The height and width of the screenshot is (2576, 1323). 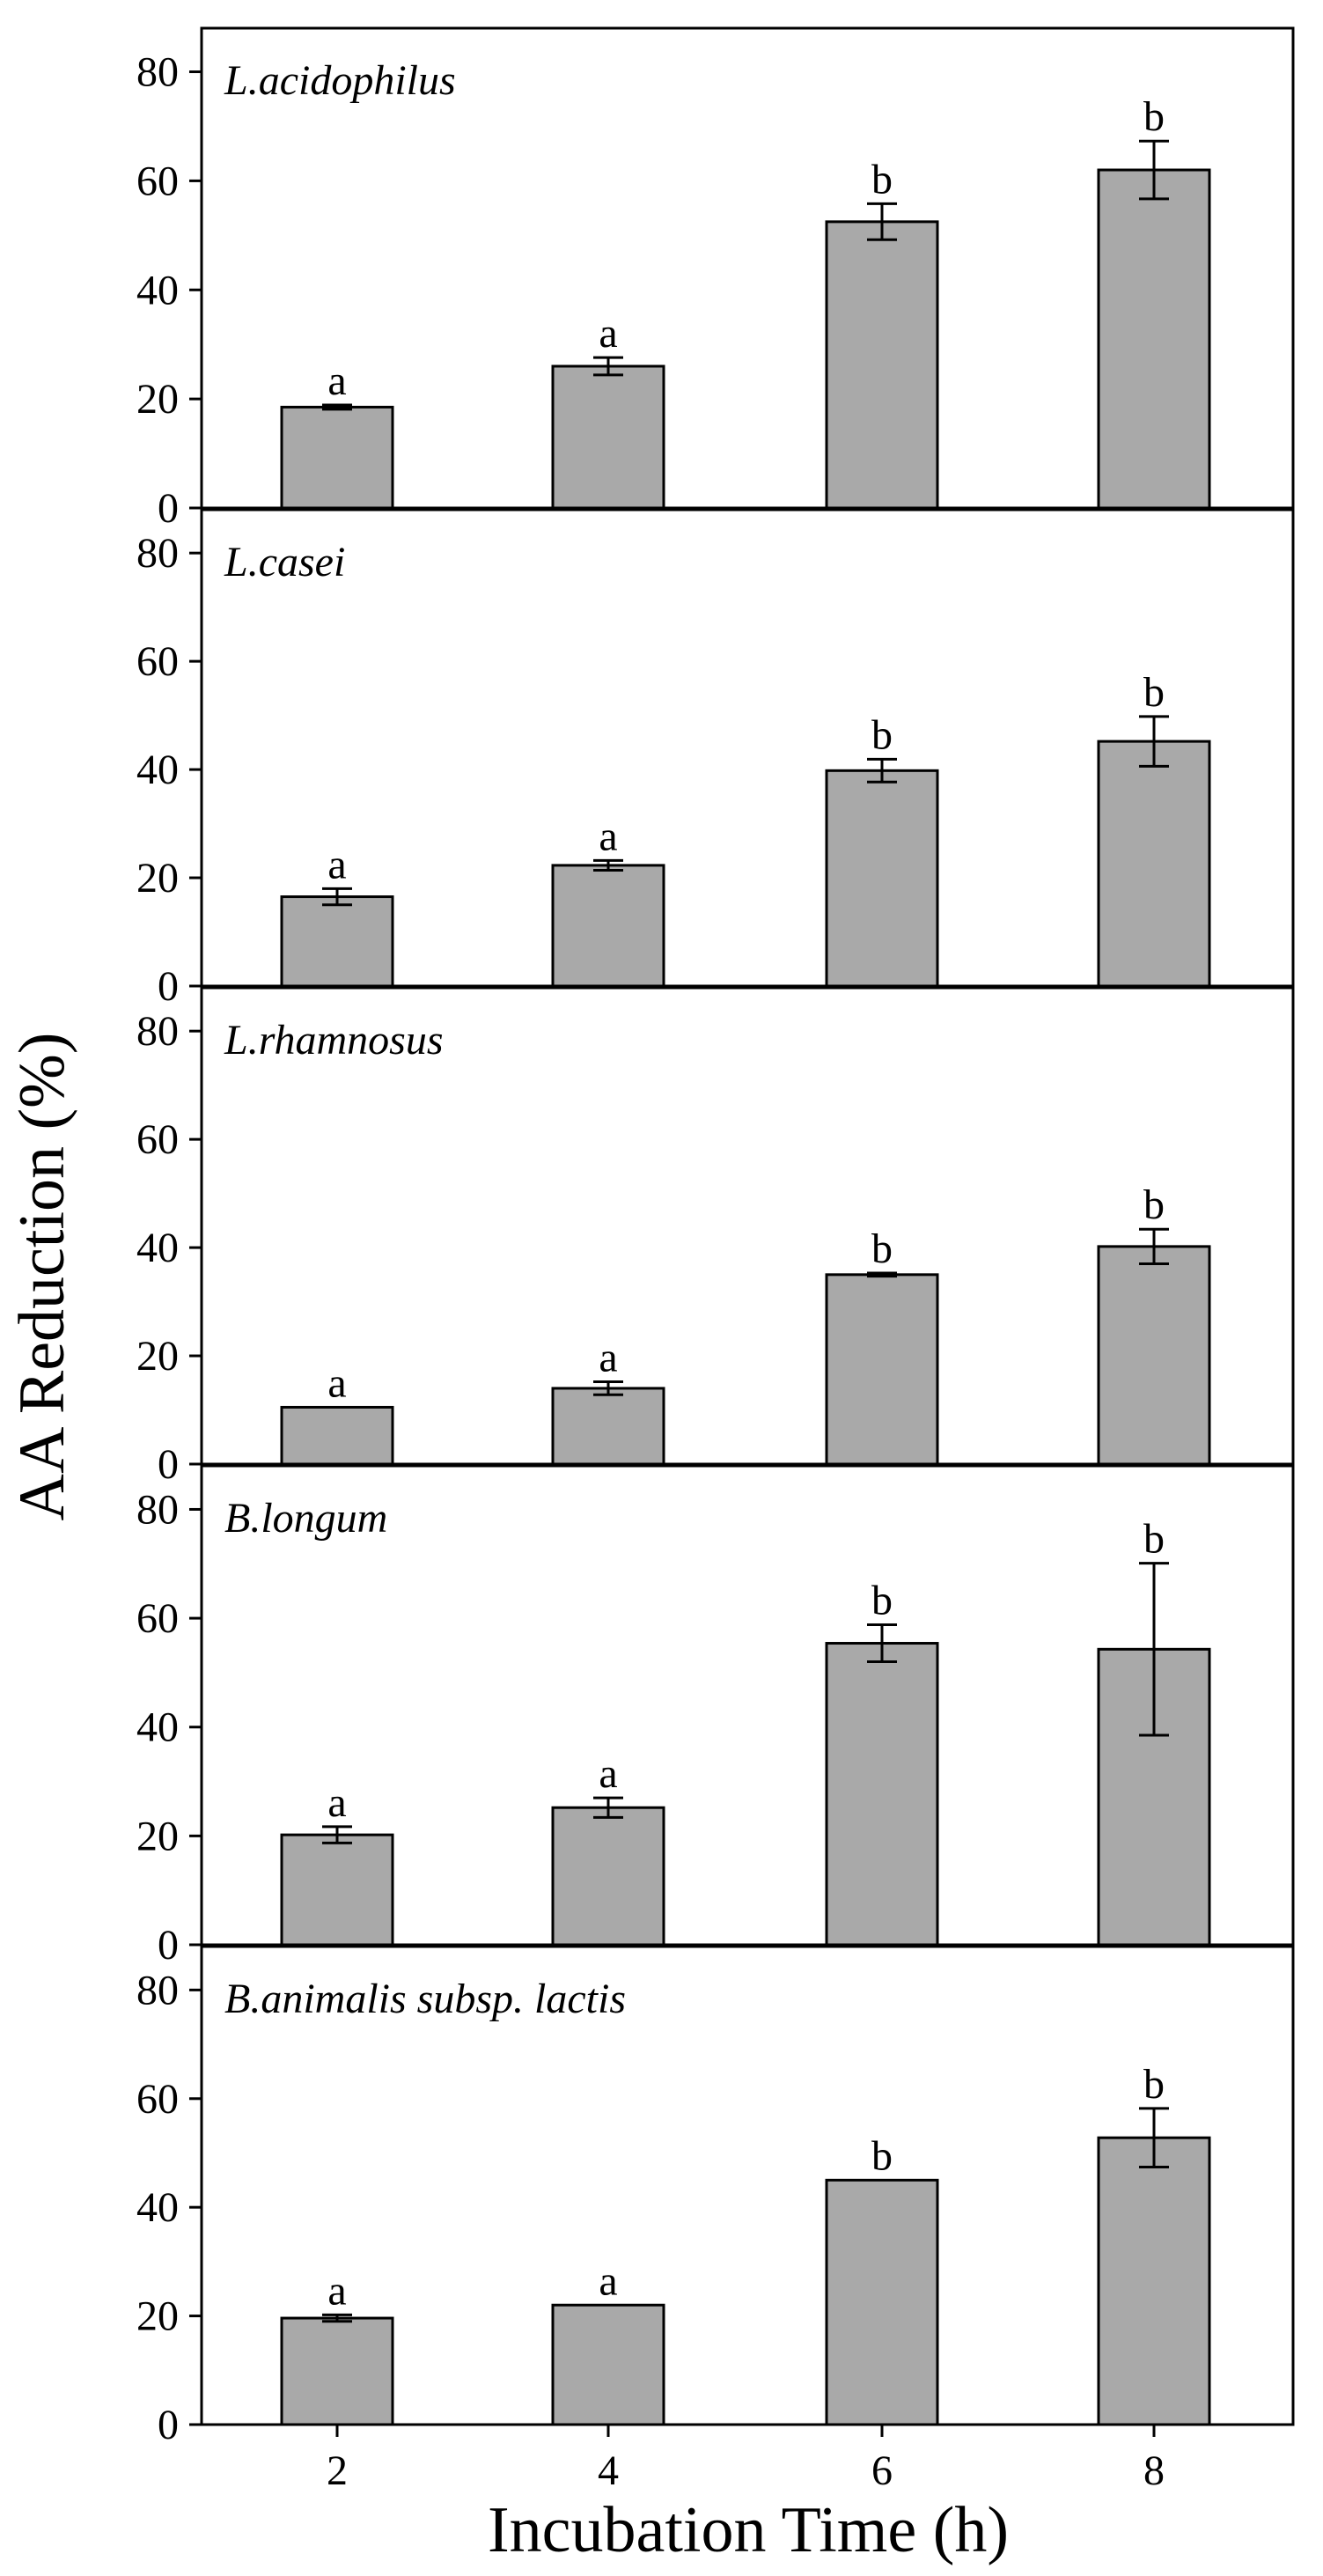 What do you see at coordinates (340, 80) in the screenshot?
I see `panel-label: L.acidophilus` at bounding box center [340, 80].